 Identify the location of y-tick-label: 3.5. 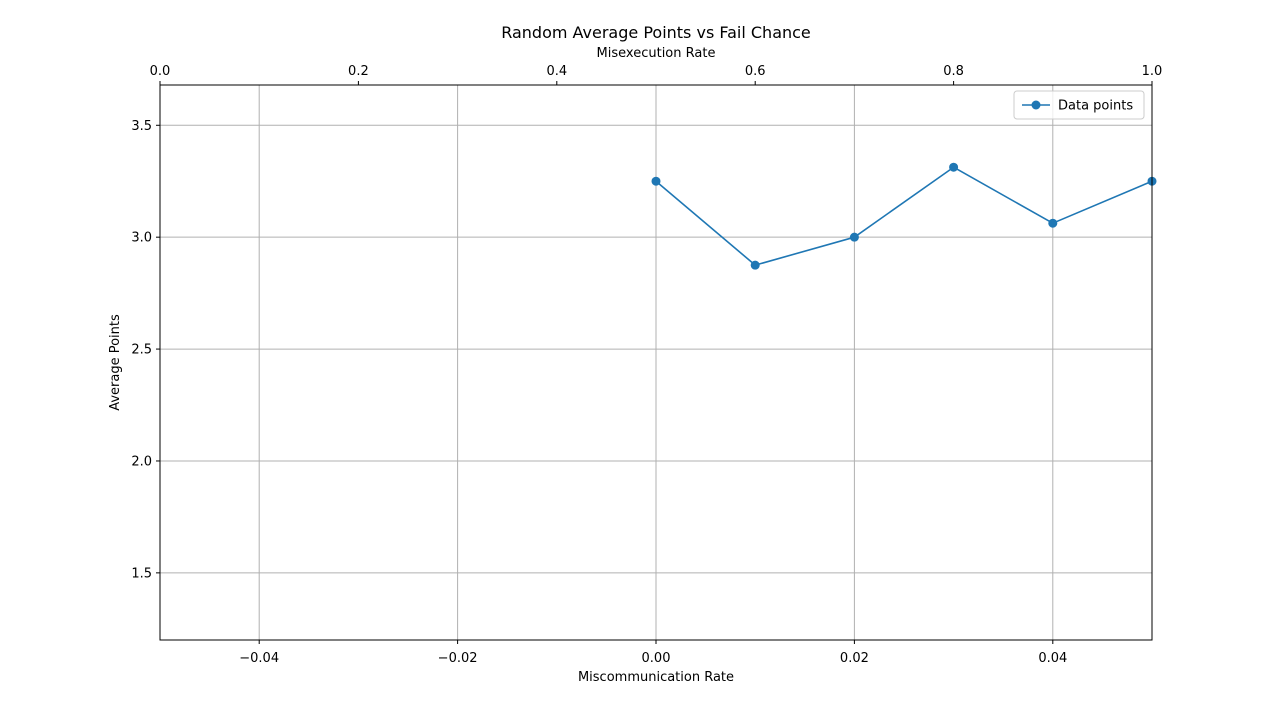
(141, 126).